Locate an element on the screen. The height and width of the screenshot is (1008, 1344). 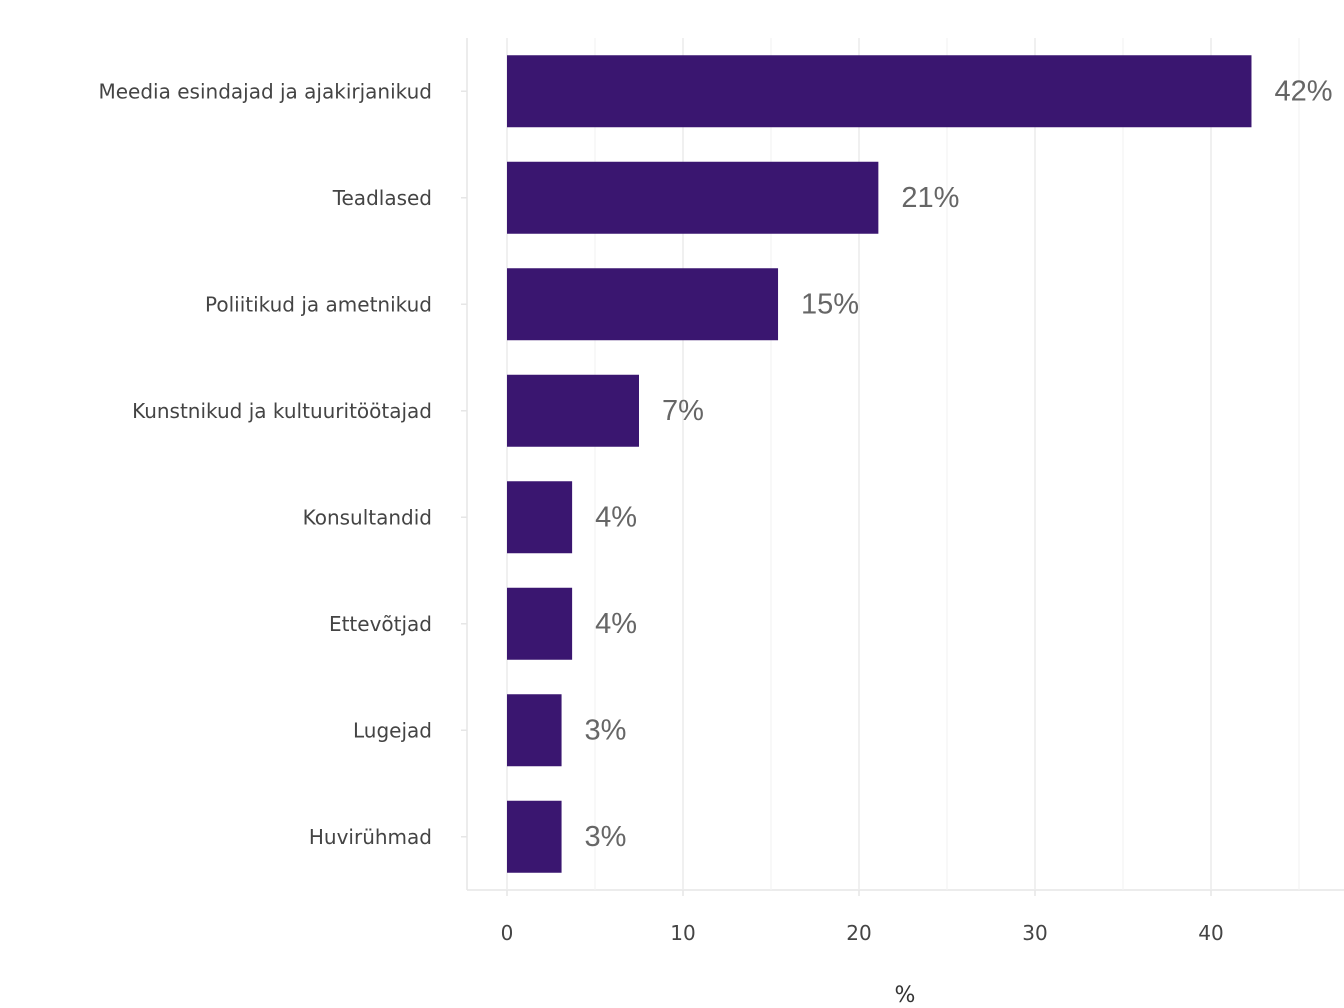
data-label: 7% is located at coordinates (683, 411).